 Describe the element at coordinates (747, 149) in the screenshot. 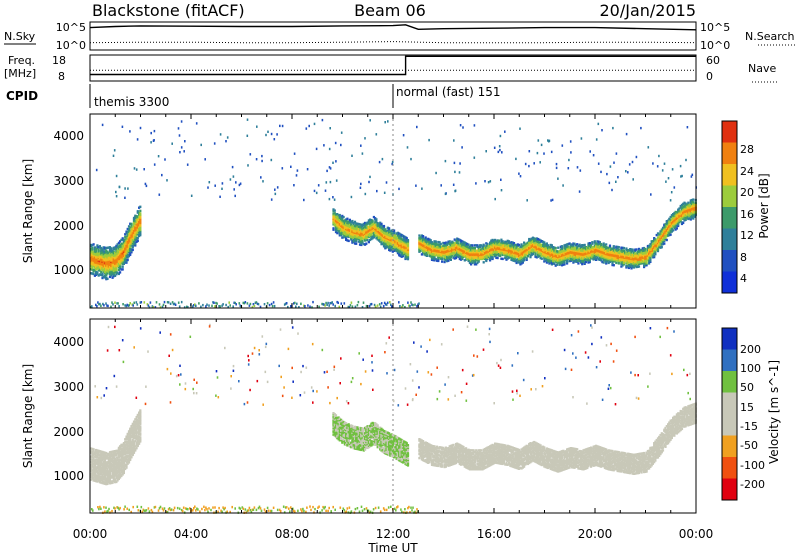

I see `power-cbar-tick-28: 28` at that location.